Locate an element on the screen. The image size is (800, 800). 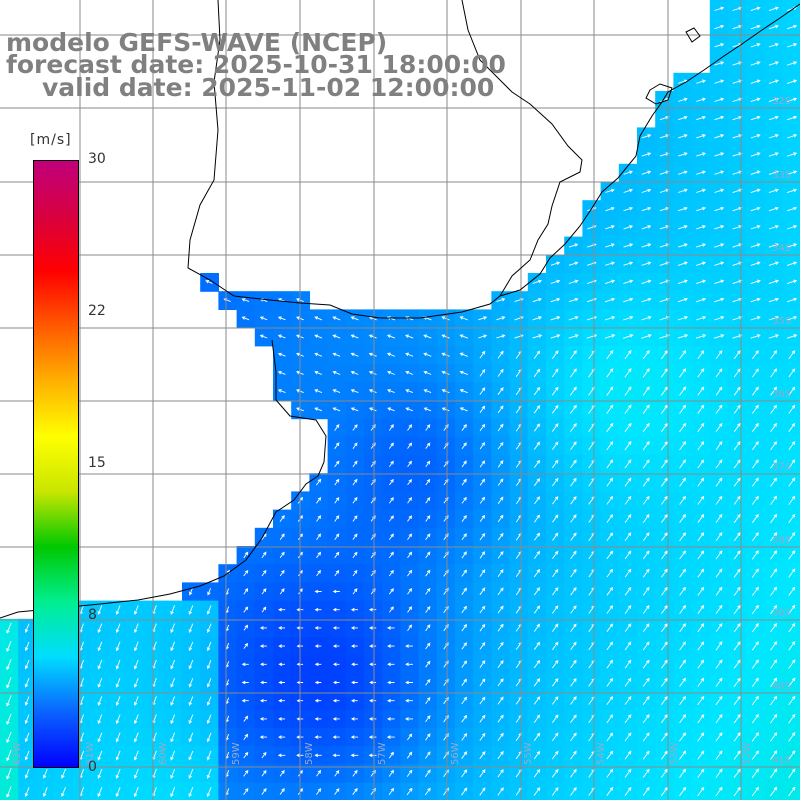
latitude-label: 32S is located at coordinates (781, 101).